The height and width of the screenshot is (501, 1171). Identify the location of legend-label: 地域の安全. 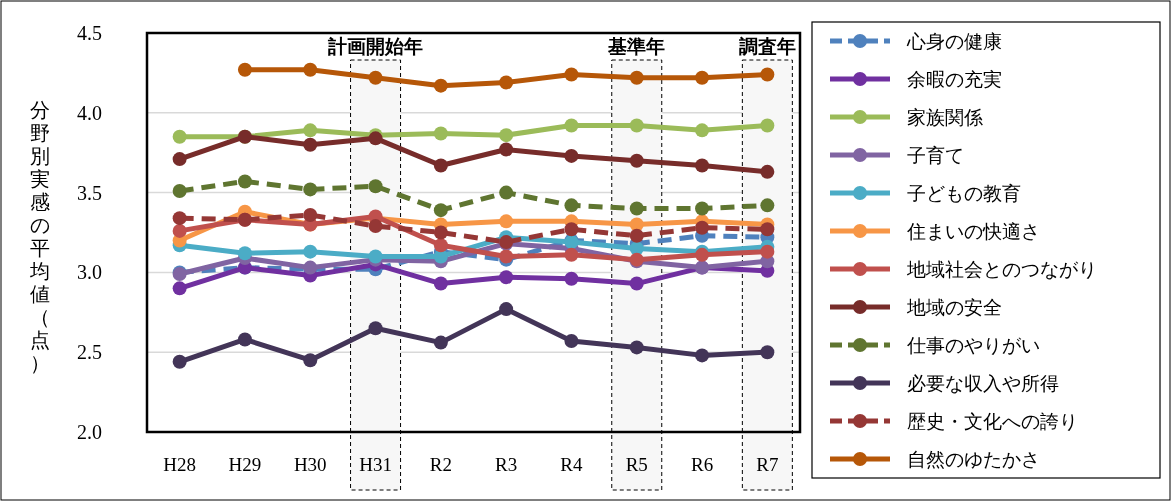
(954, 307).